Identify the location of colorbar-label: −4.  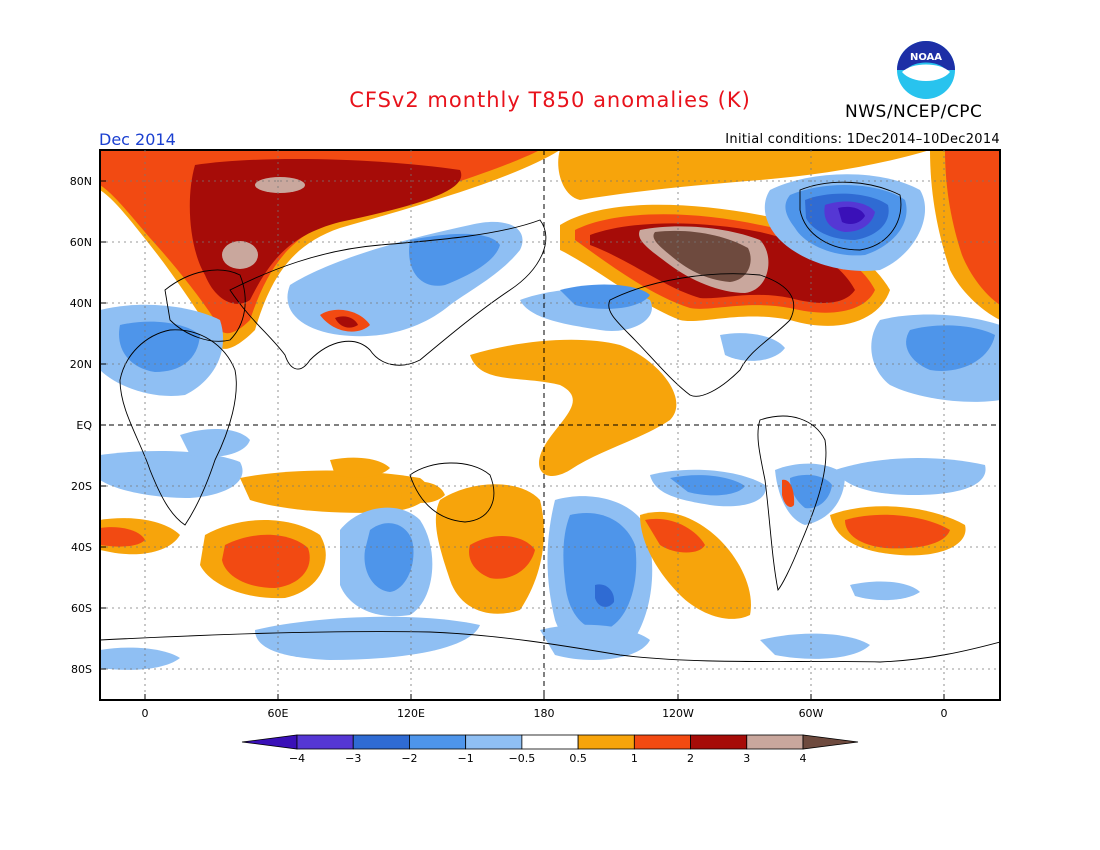
(297, 758).